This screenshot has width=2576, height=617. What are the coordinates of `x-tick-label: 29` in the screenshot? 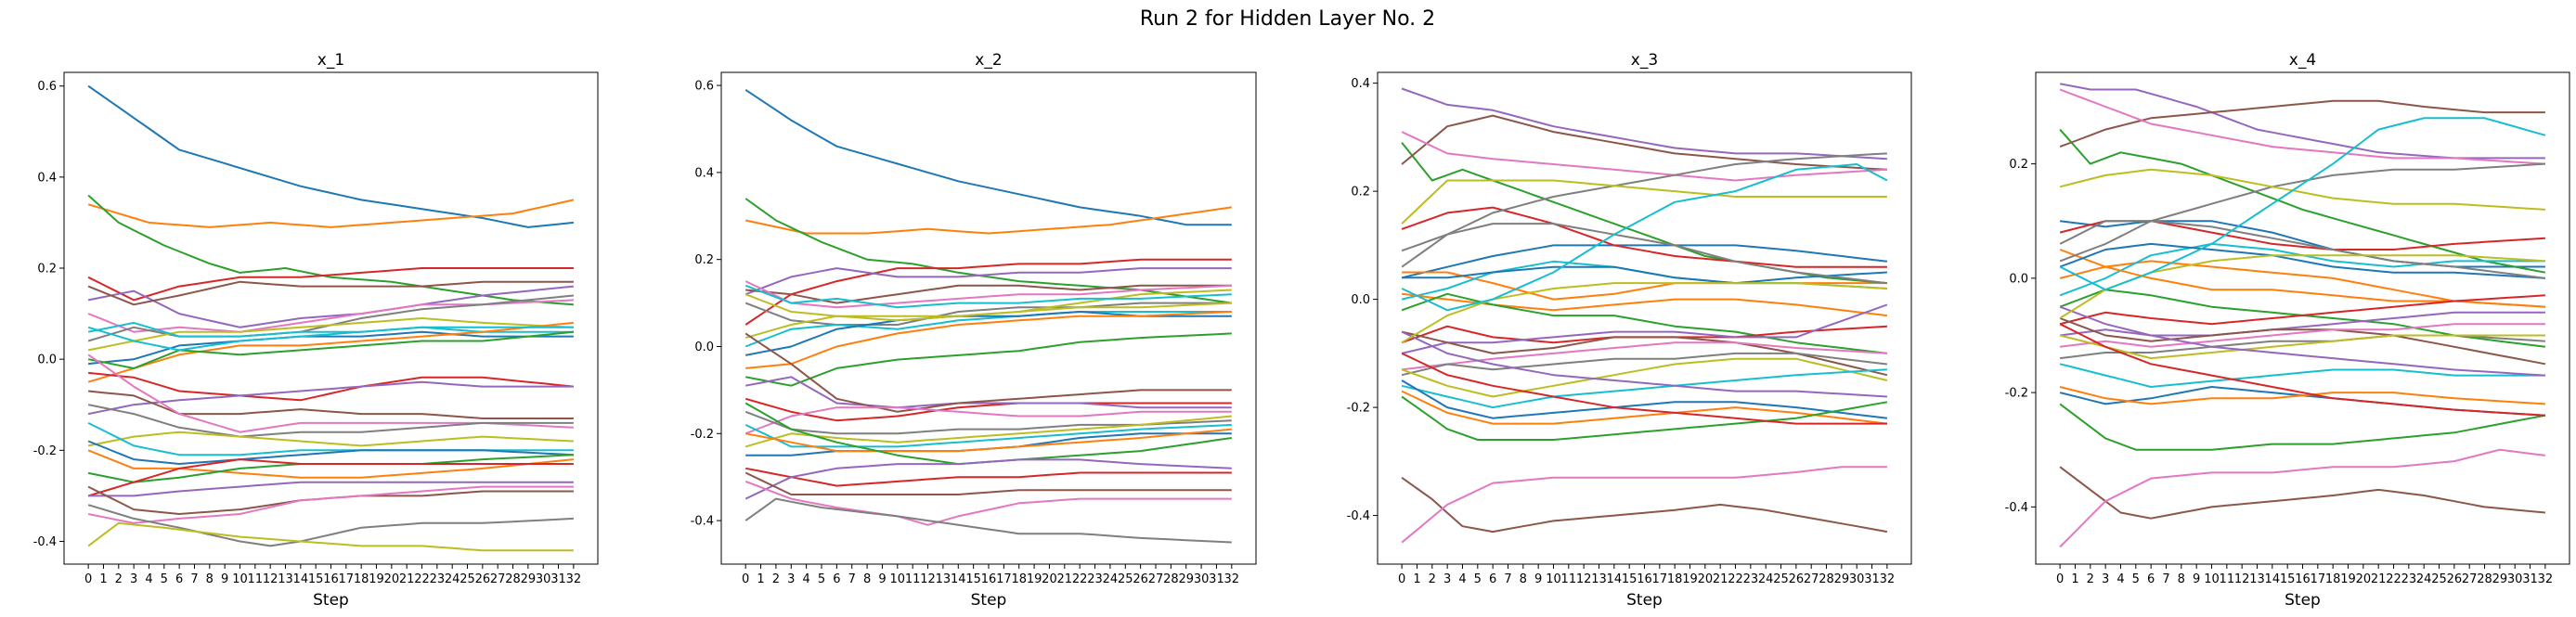 It's located at (1186, 579).